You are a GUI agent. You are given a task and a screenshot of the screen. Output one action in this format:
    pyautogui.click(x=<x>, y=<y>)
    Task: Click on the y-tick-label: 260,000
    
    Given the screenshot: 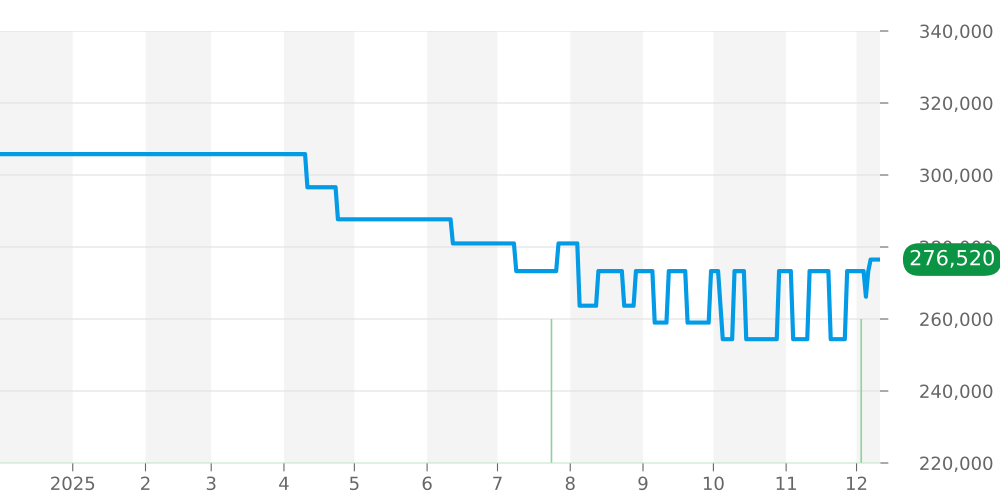 What is the action you would take?
    pyautogui.click(x=956, y=320)
    